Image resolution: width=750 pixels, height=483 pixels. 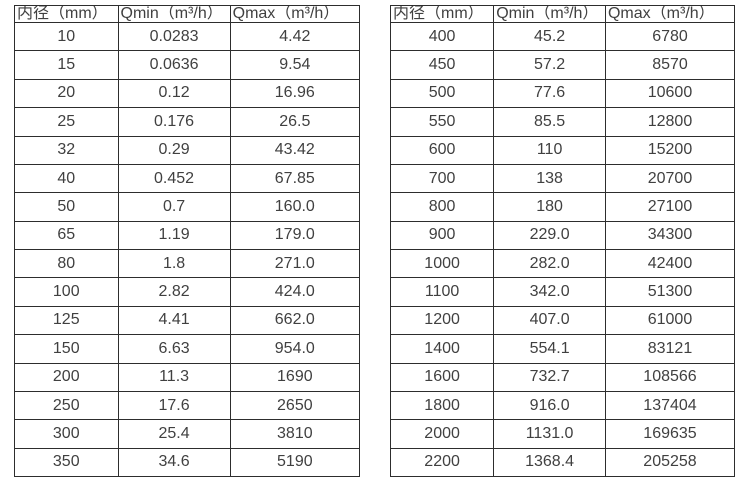 I want to click on header-row: 内径（mm） Qmin（m³/h） Qmax（m³/h）, so click(x=187, y=14).